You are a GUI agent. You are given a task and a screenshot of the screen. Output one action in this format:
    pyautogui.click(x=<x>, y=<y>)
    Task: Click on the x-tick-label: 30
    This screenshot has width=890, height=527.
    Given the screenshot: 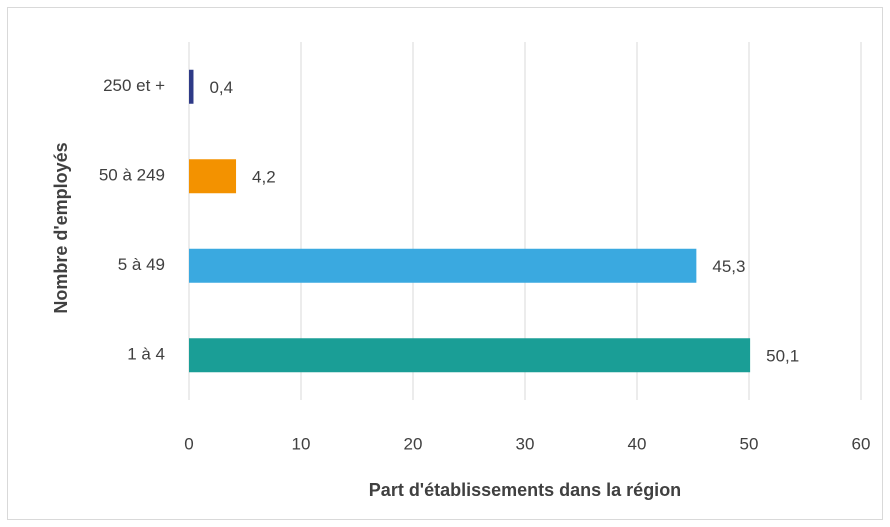 What is the action you would take?
    pyautogui.click(x=525, y=443)
    